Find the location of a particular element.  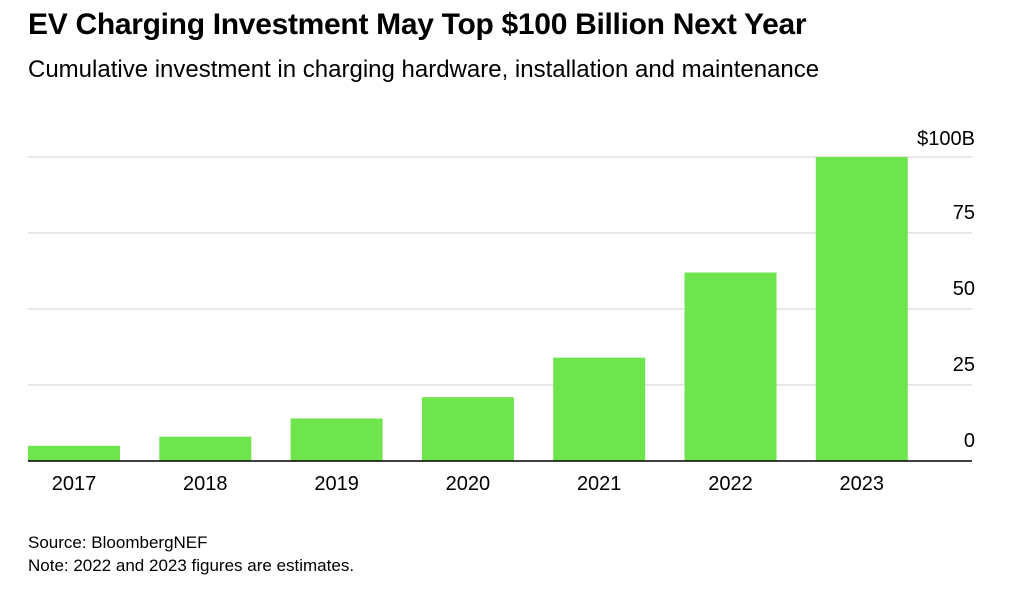

bar-2023 is located at coordinates (861, 309).